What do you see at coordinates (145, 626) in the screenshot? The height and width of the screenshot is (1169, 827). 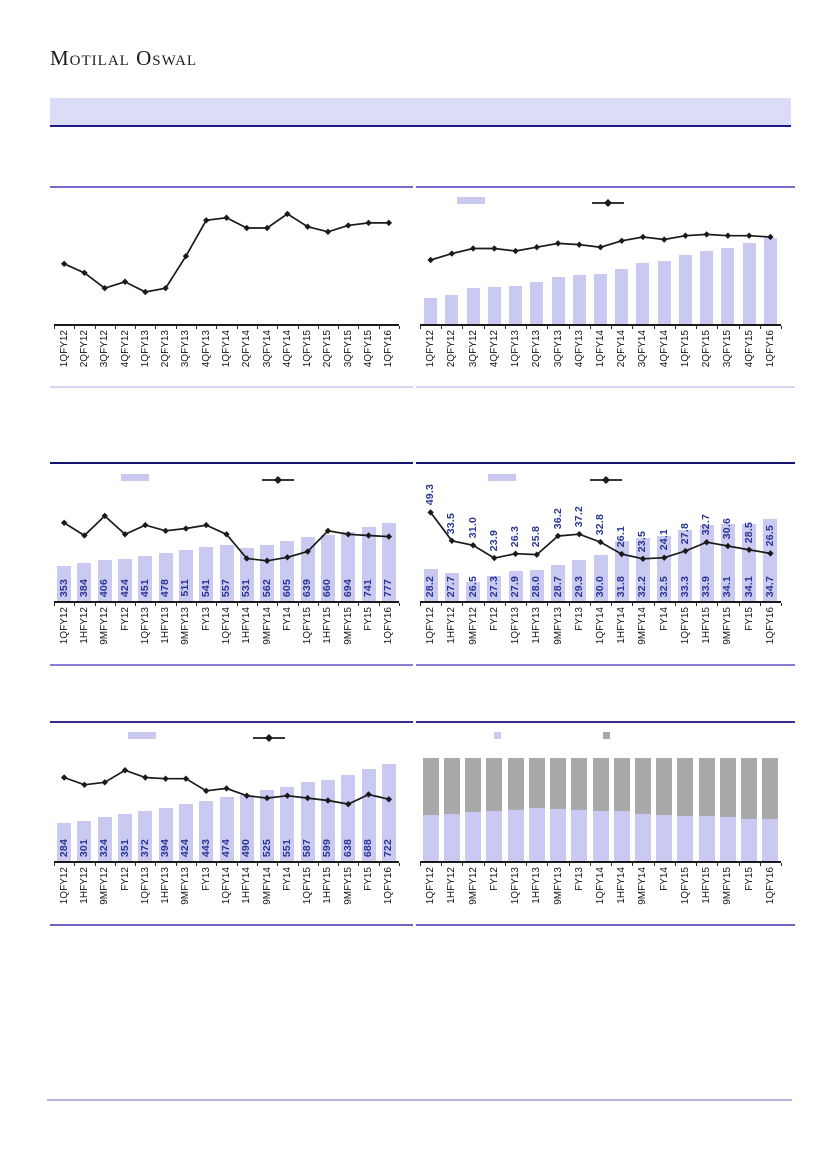 I see `x-tick-label: 1QFY13` at bounding box center [145, 626].